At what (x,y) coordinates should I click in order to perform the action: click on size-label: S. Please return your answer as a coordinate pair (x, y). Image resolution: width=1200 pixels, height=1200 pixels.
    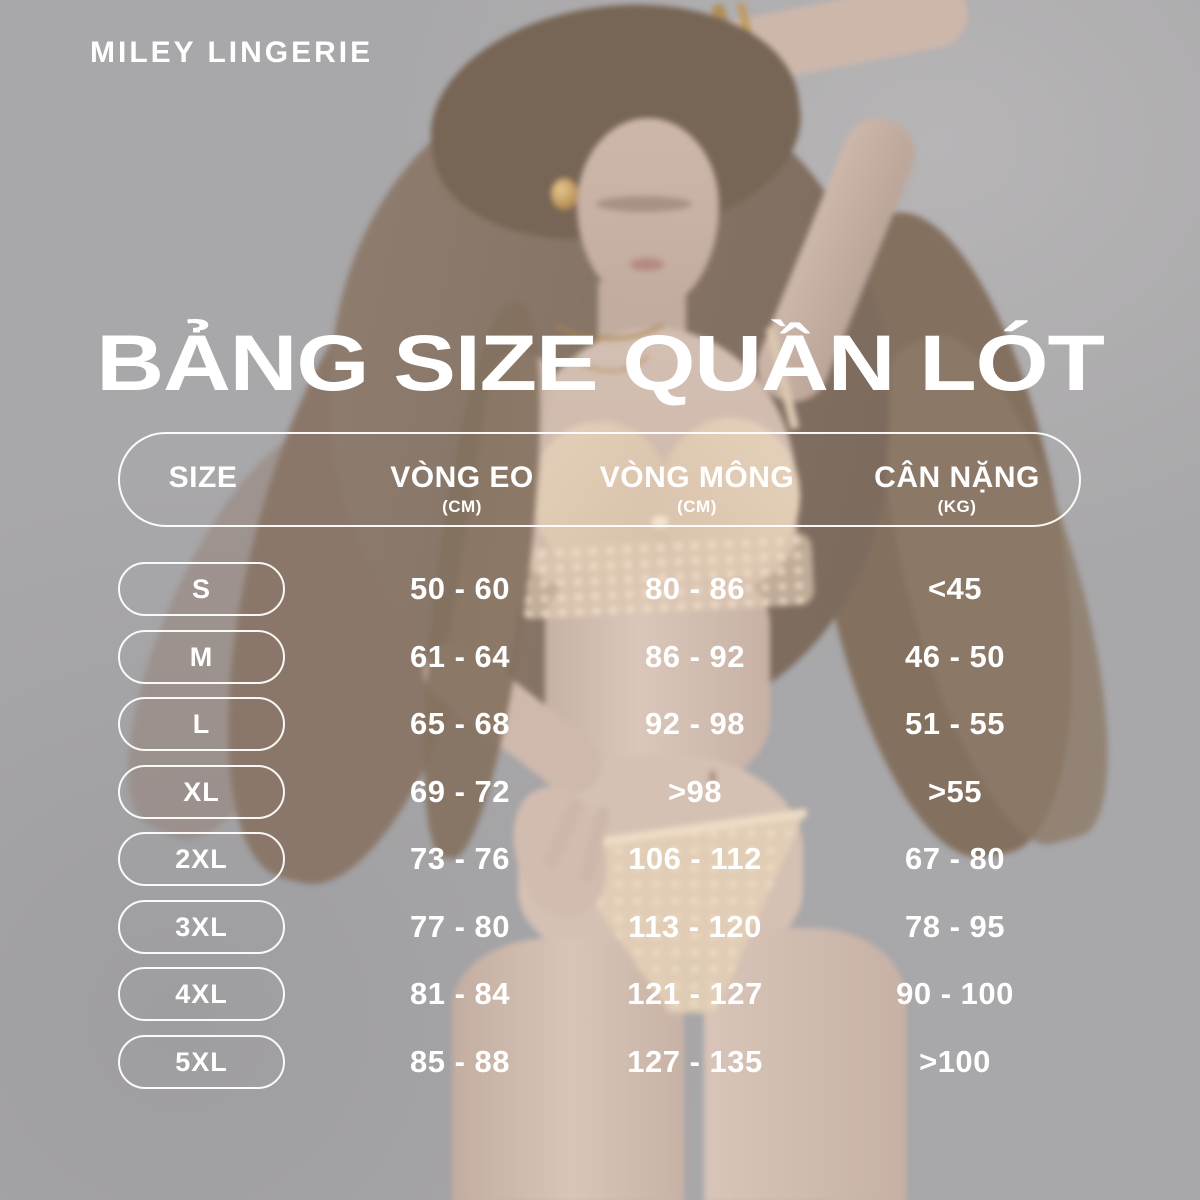
    Looking at the image, I should click on (201, 588).